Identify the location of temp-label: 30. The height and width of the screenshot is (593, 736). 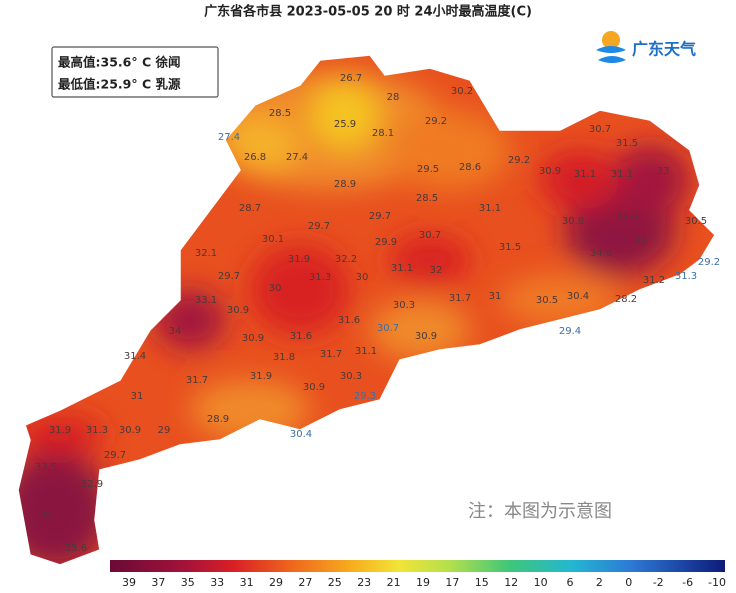
(275, 288).